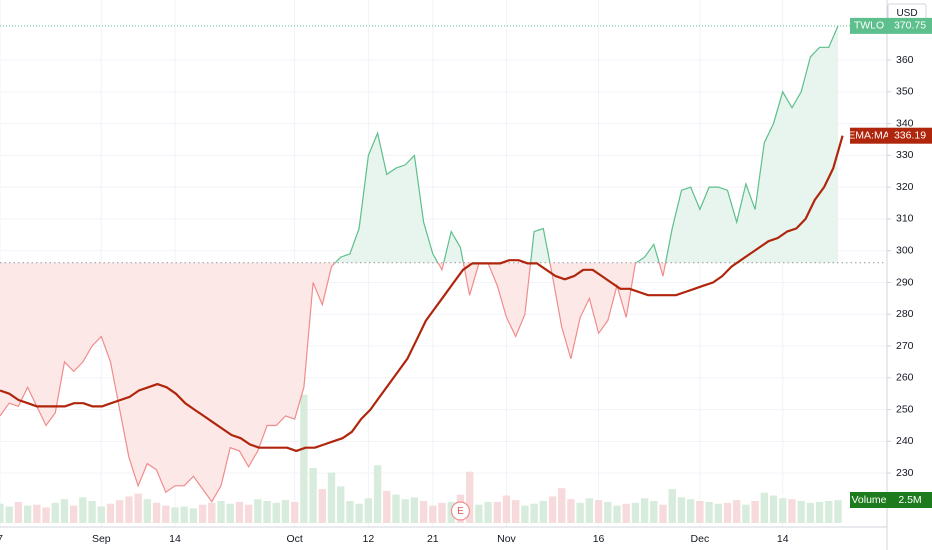 The image size is (932, 550). What do you see at coordinates (905, 187) in the screenshot?
I see `y-tick-label: 320` at bounding box center [905, 187].